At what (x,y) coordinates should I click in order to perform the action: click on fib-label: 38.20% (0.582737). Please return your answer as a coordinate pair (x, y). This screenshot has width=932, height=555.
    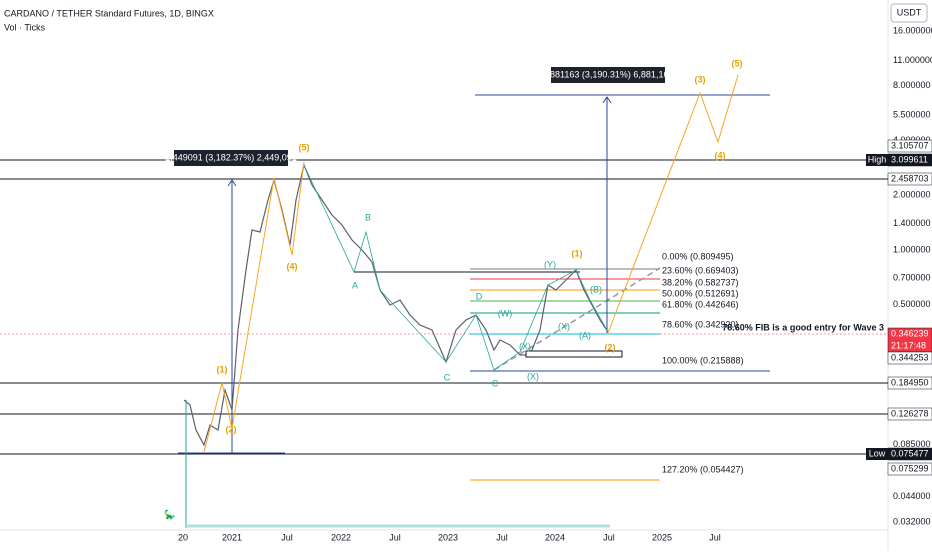
    Looking at the image, I should click on (700, 282).